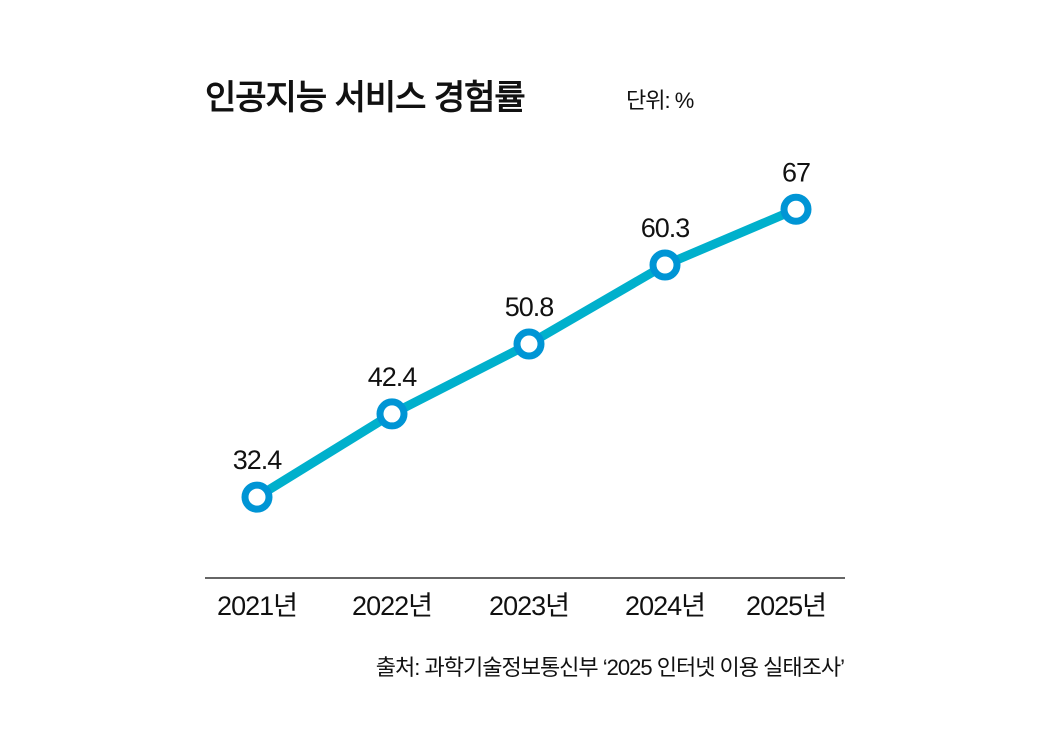 This screenshot has height=749, width=1049. What do you see at coordinates (392, 606) in the screenshot?
I see `x-tick-label: 2022년` at bounding box center [392, 606].